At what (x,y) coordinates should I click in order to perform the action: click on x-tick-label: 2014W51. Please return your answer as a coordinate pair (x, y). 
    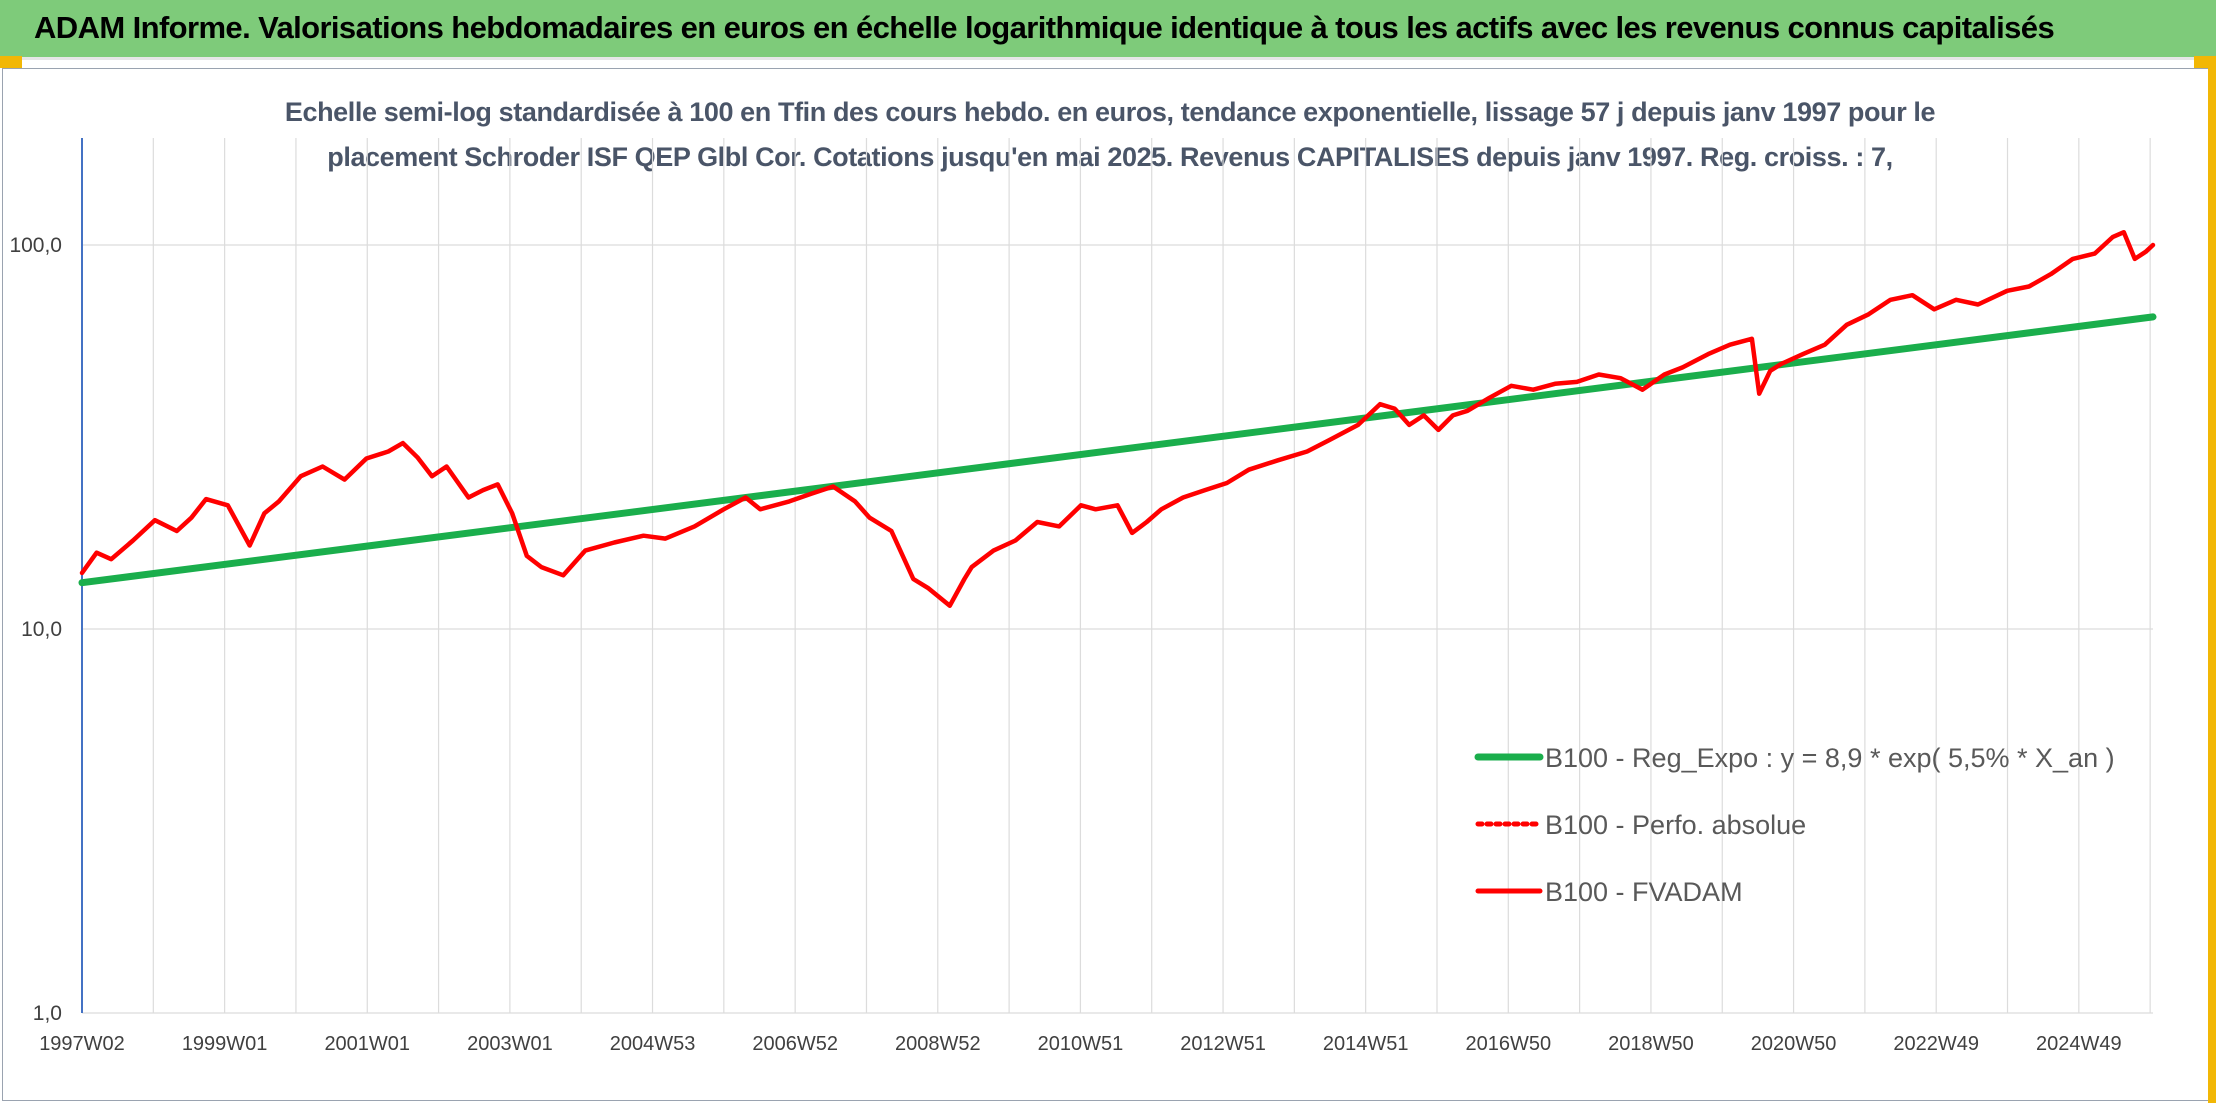
    Looking at the image, I should click on (1366, 1044).